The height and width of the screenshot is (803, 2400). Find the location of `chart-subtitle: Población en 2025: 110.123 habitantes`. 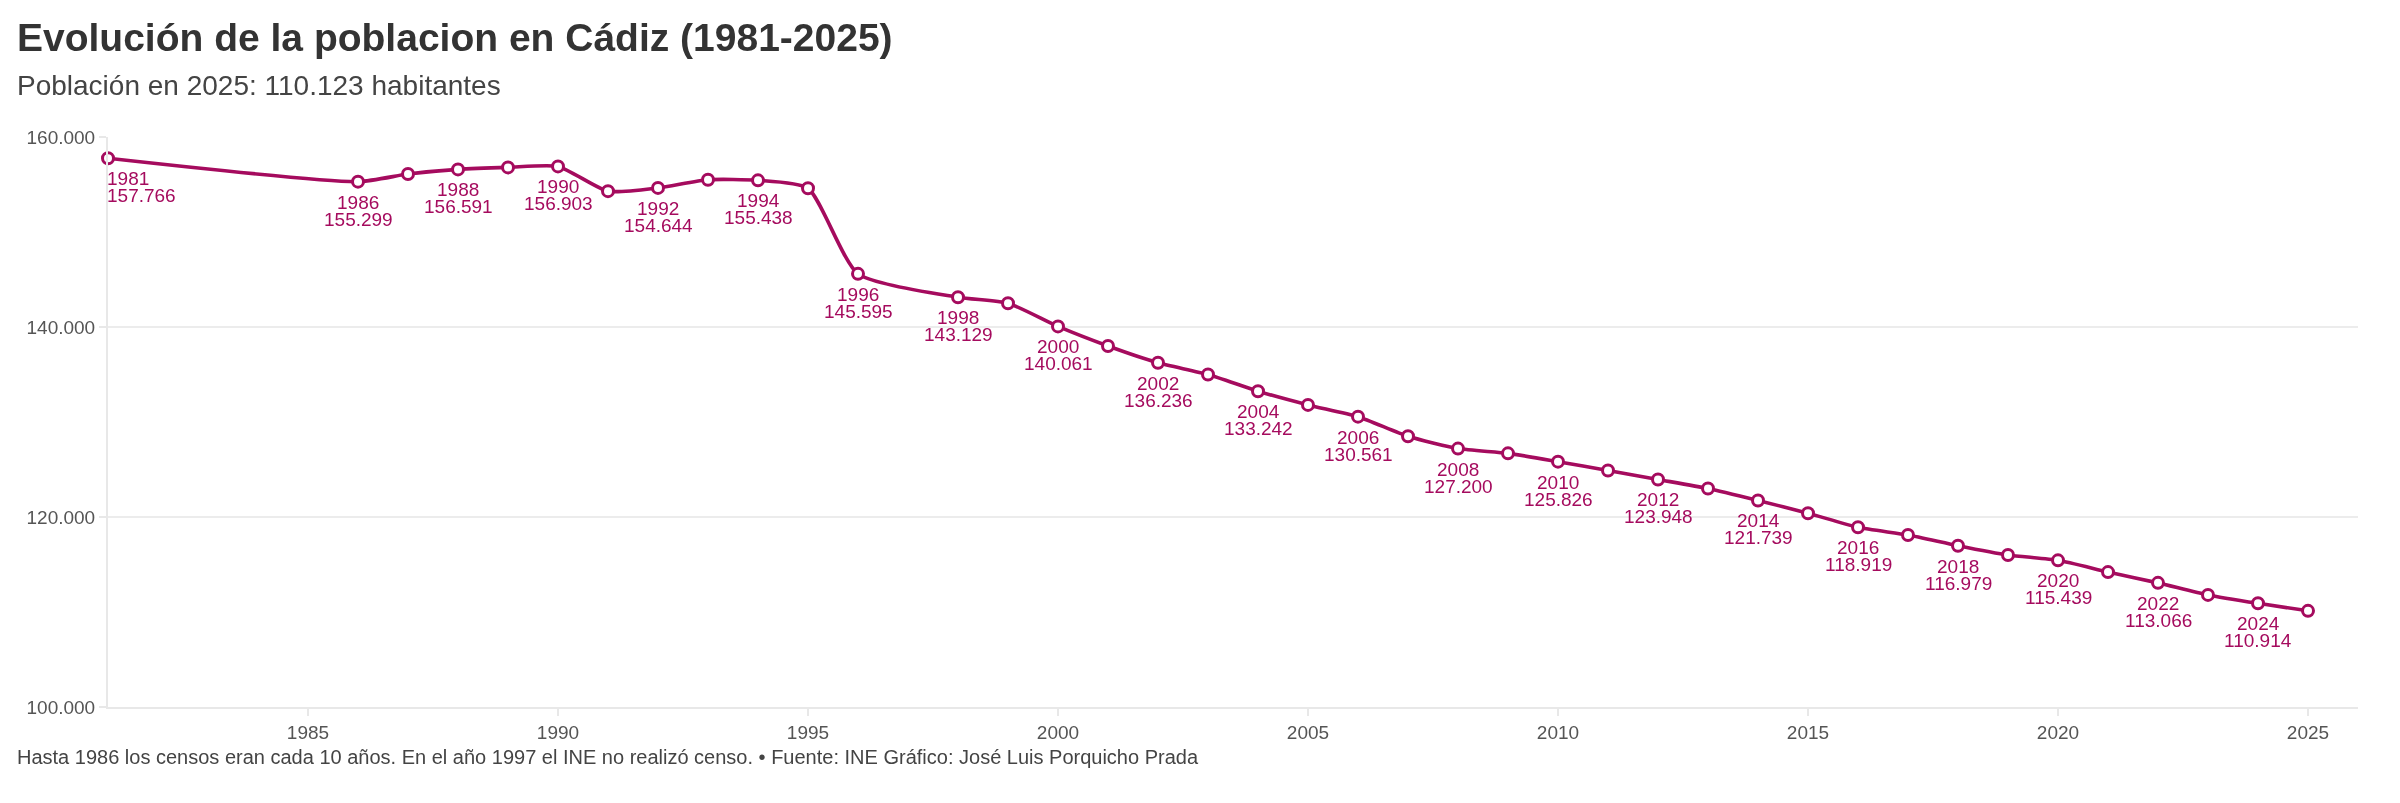

chart-subtitle: Población en 2025: 110.123 habitantes is located at coordinates (259, 85).